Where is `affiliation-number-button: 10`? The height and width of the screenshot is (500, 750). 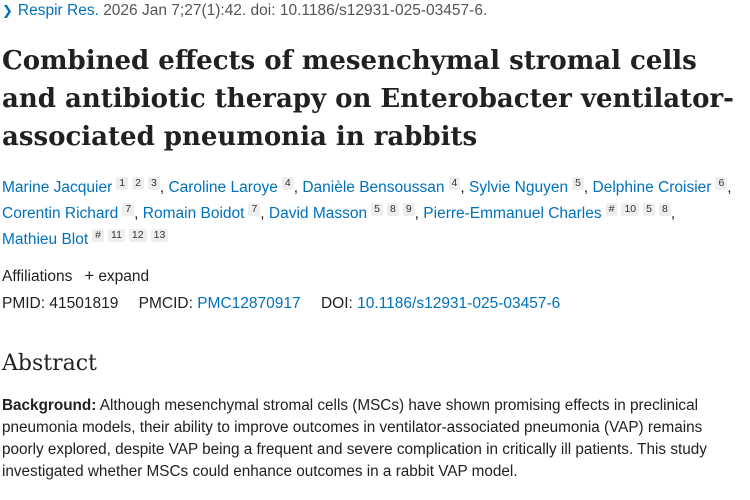 affiliation-number-button: 10 is located at coordinates (630, 209).